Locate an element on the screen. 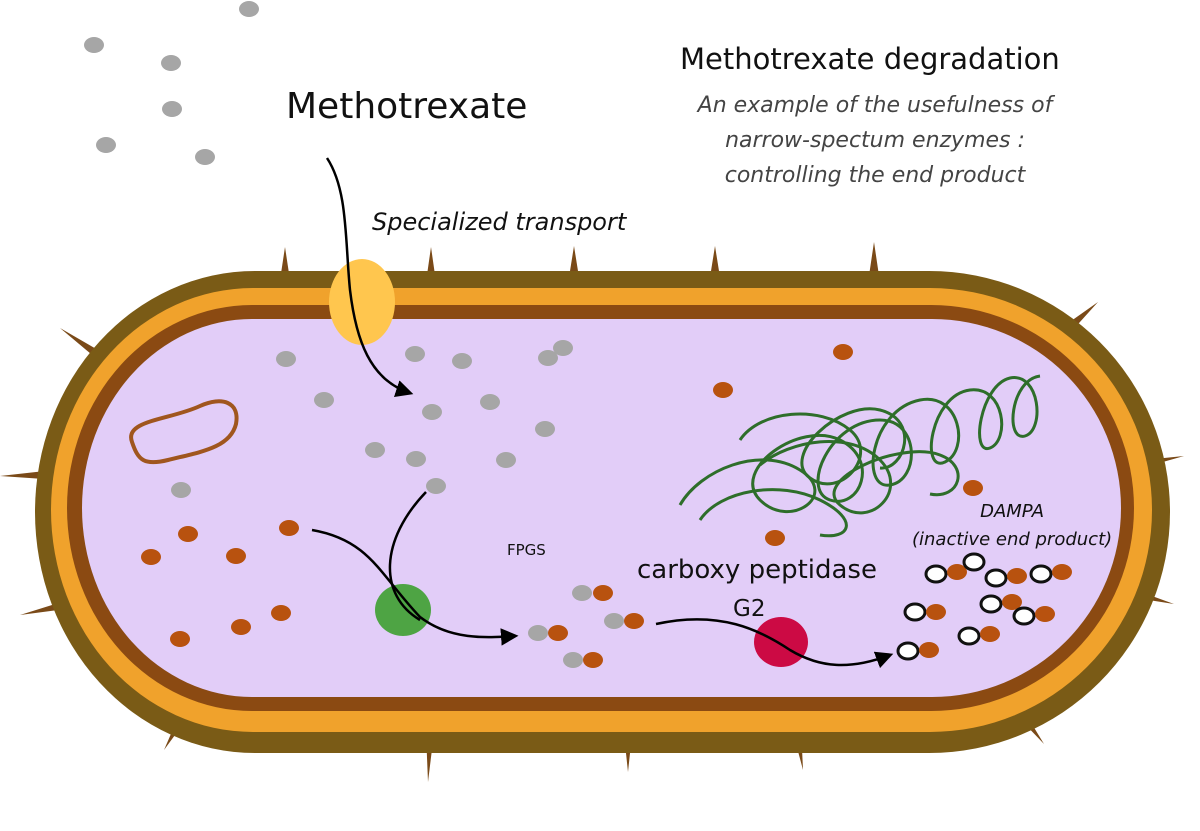 This screenshot has width=1200, height=831. product-note: (inactive end product) is located at coordinates (1012, 539).